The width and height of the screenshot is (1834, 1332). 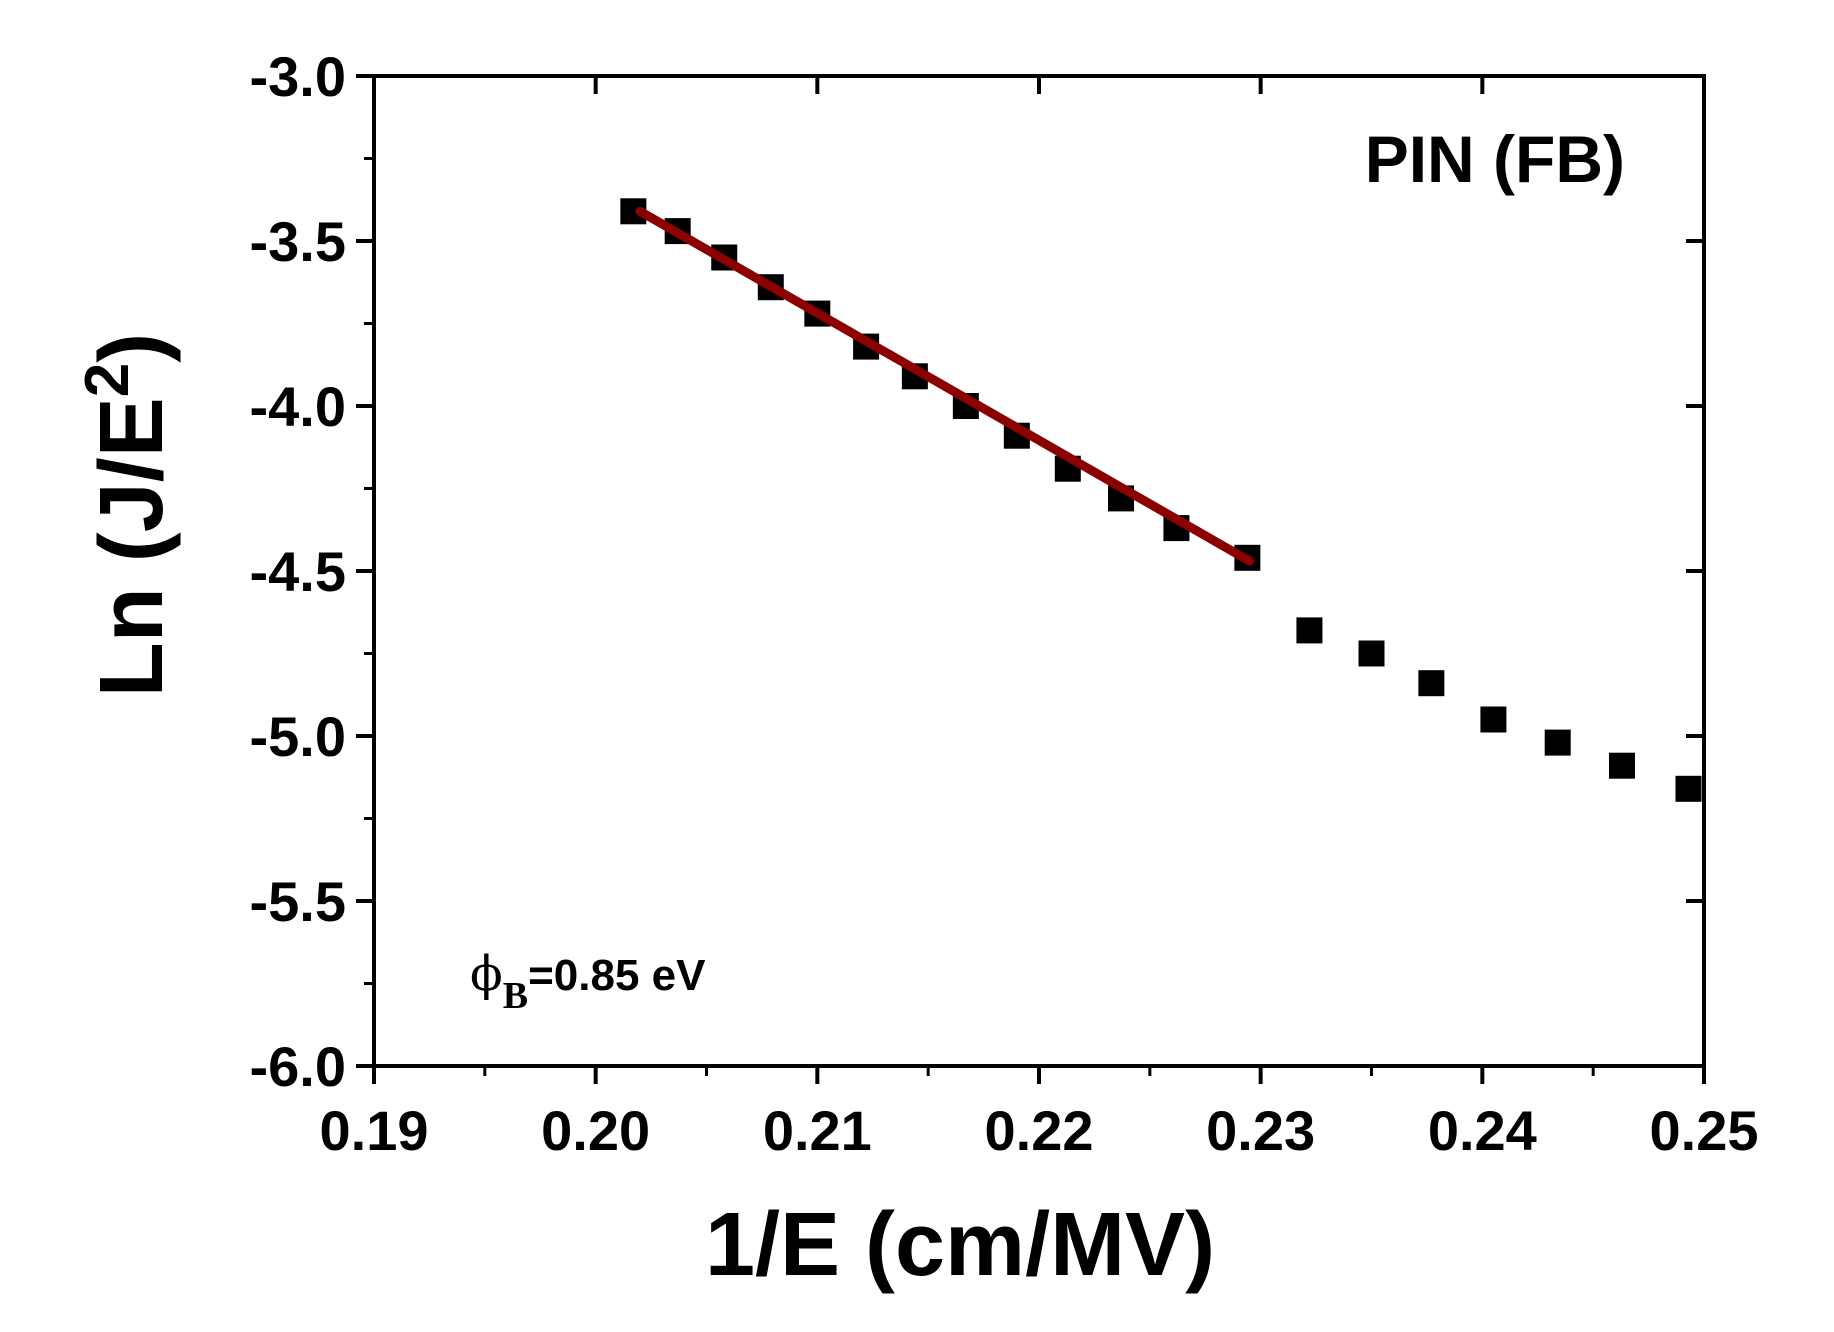 I want to click on phi-symbol: ϕ, so click(x=486, y=974).